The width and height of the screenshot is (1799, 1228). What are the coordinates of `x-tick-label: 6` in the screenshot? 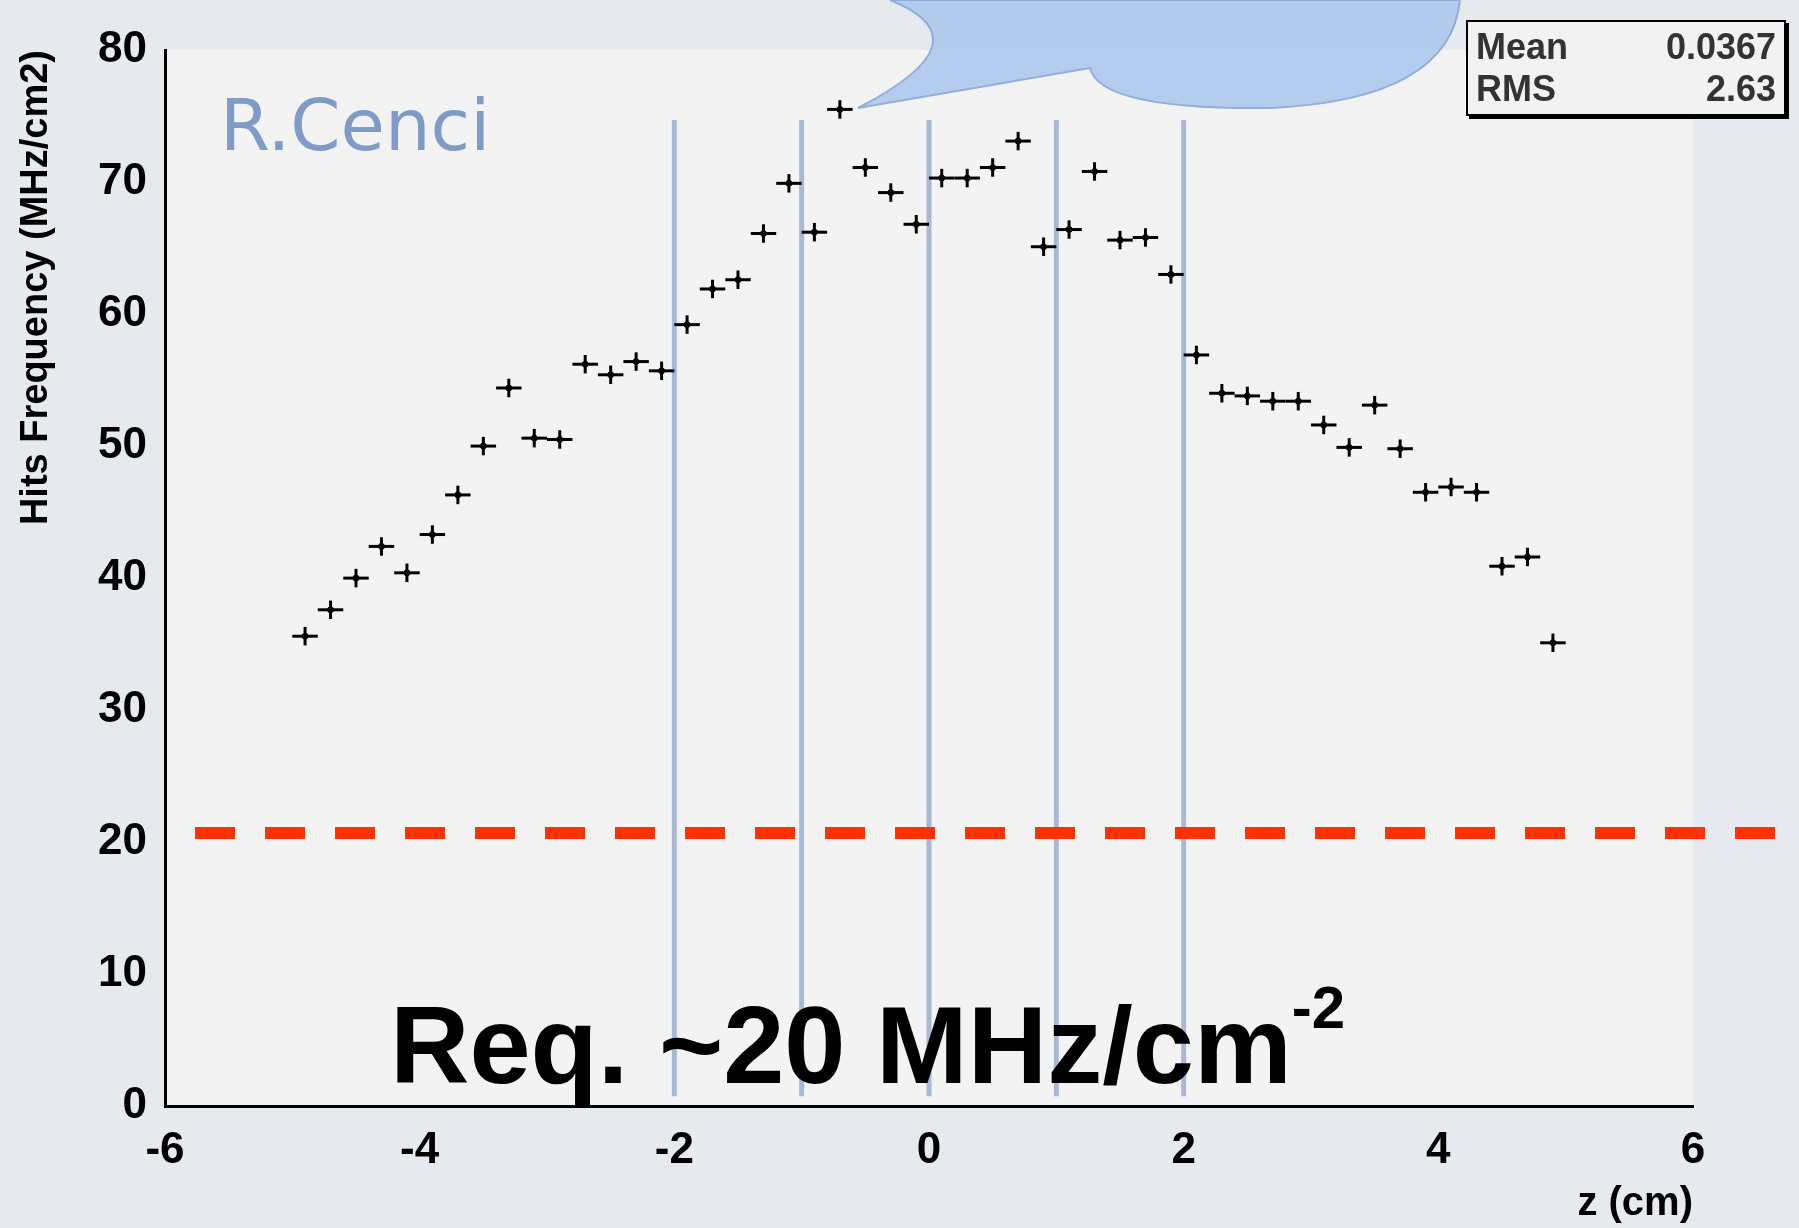 It's located at (1693, 1147).